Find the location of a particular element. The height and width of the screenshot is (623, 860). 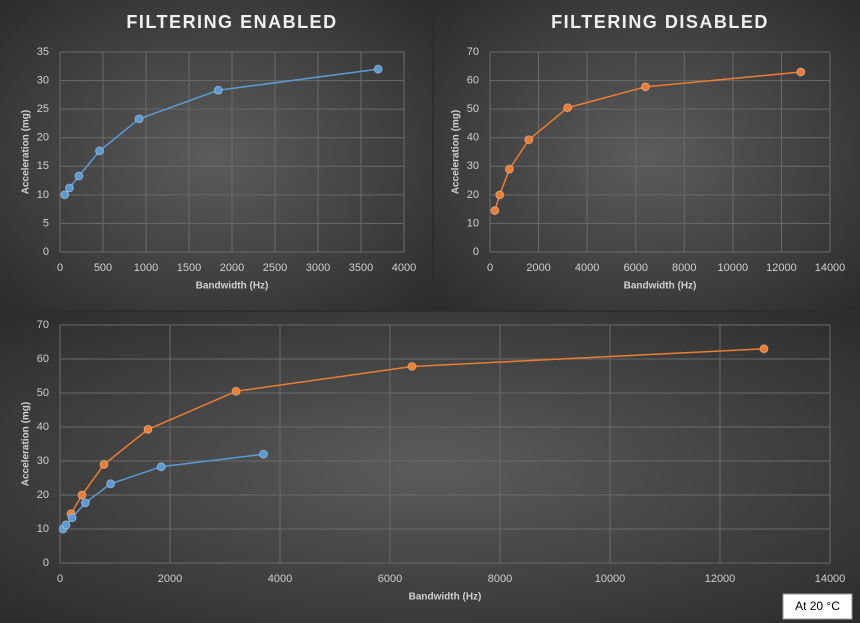

x-tick-label: 500 is located at coordinates (103, 268).